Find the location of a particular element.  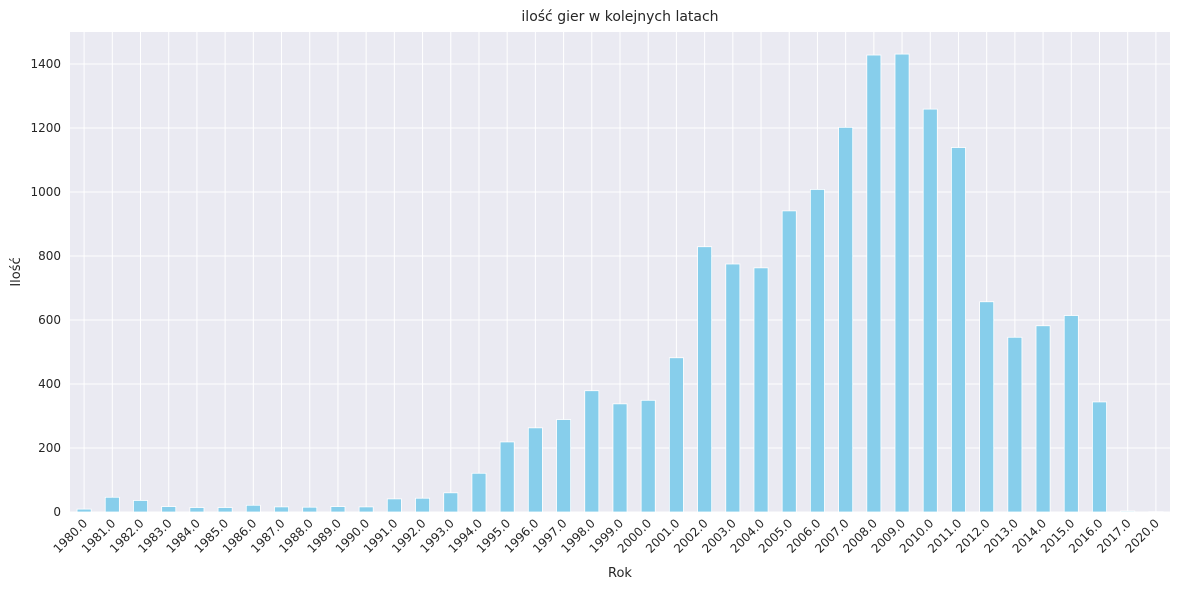

bar-1983.0 is located at coordinates (169, 509).